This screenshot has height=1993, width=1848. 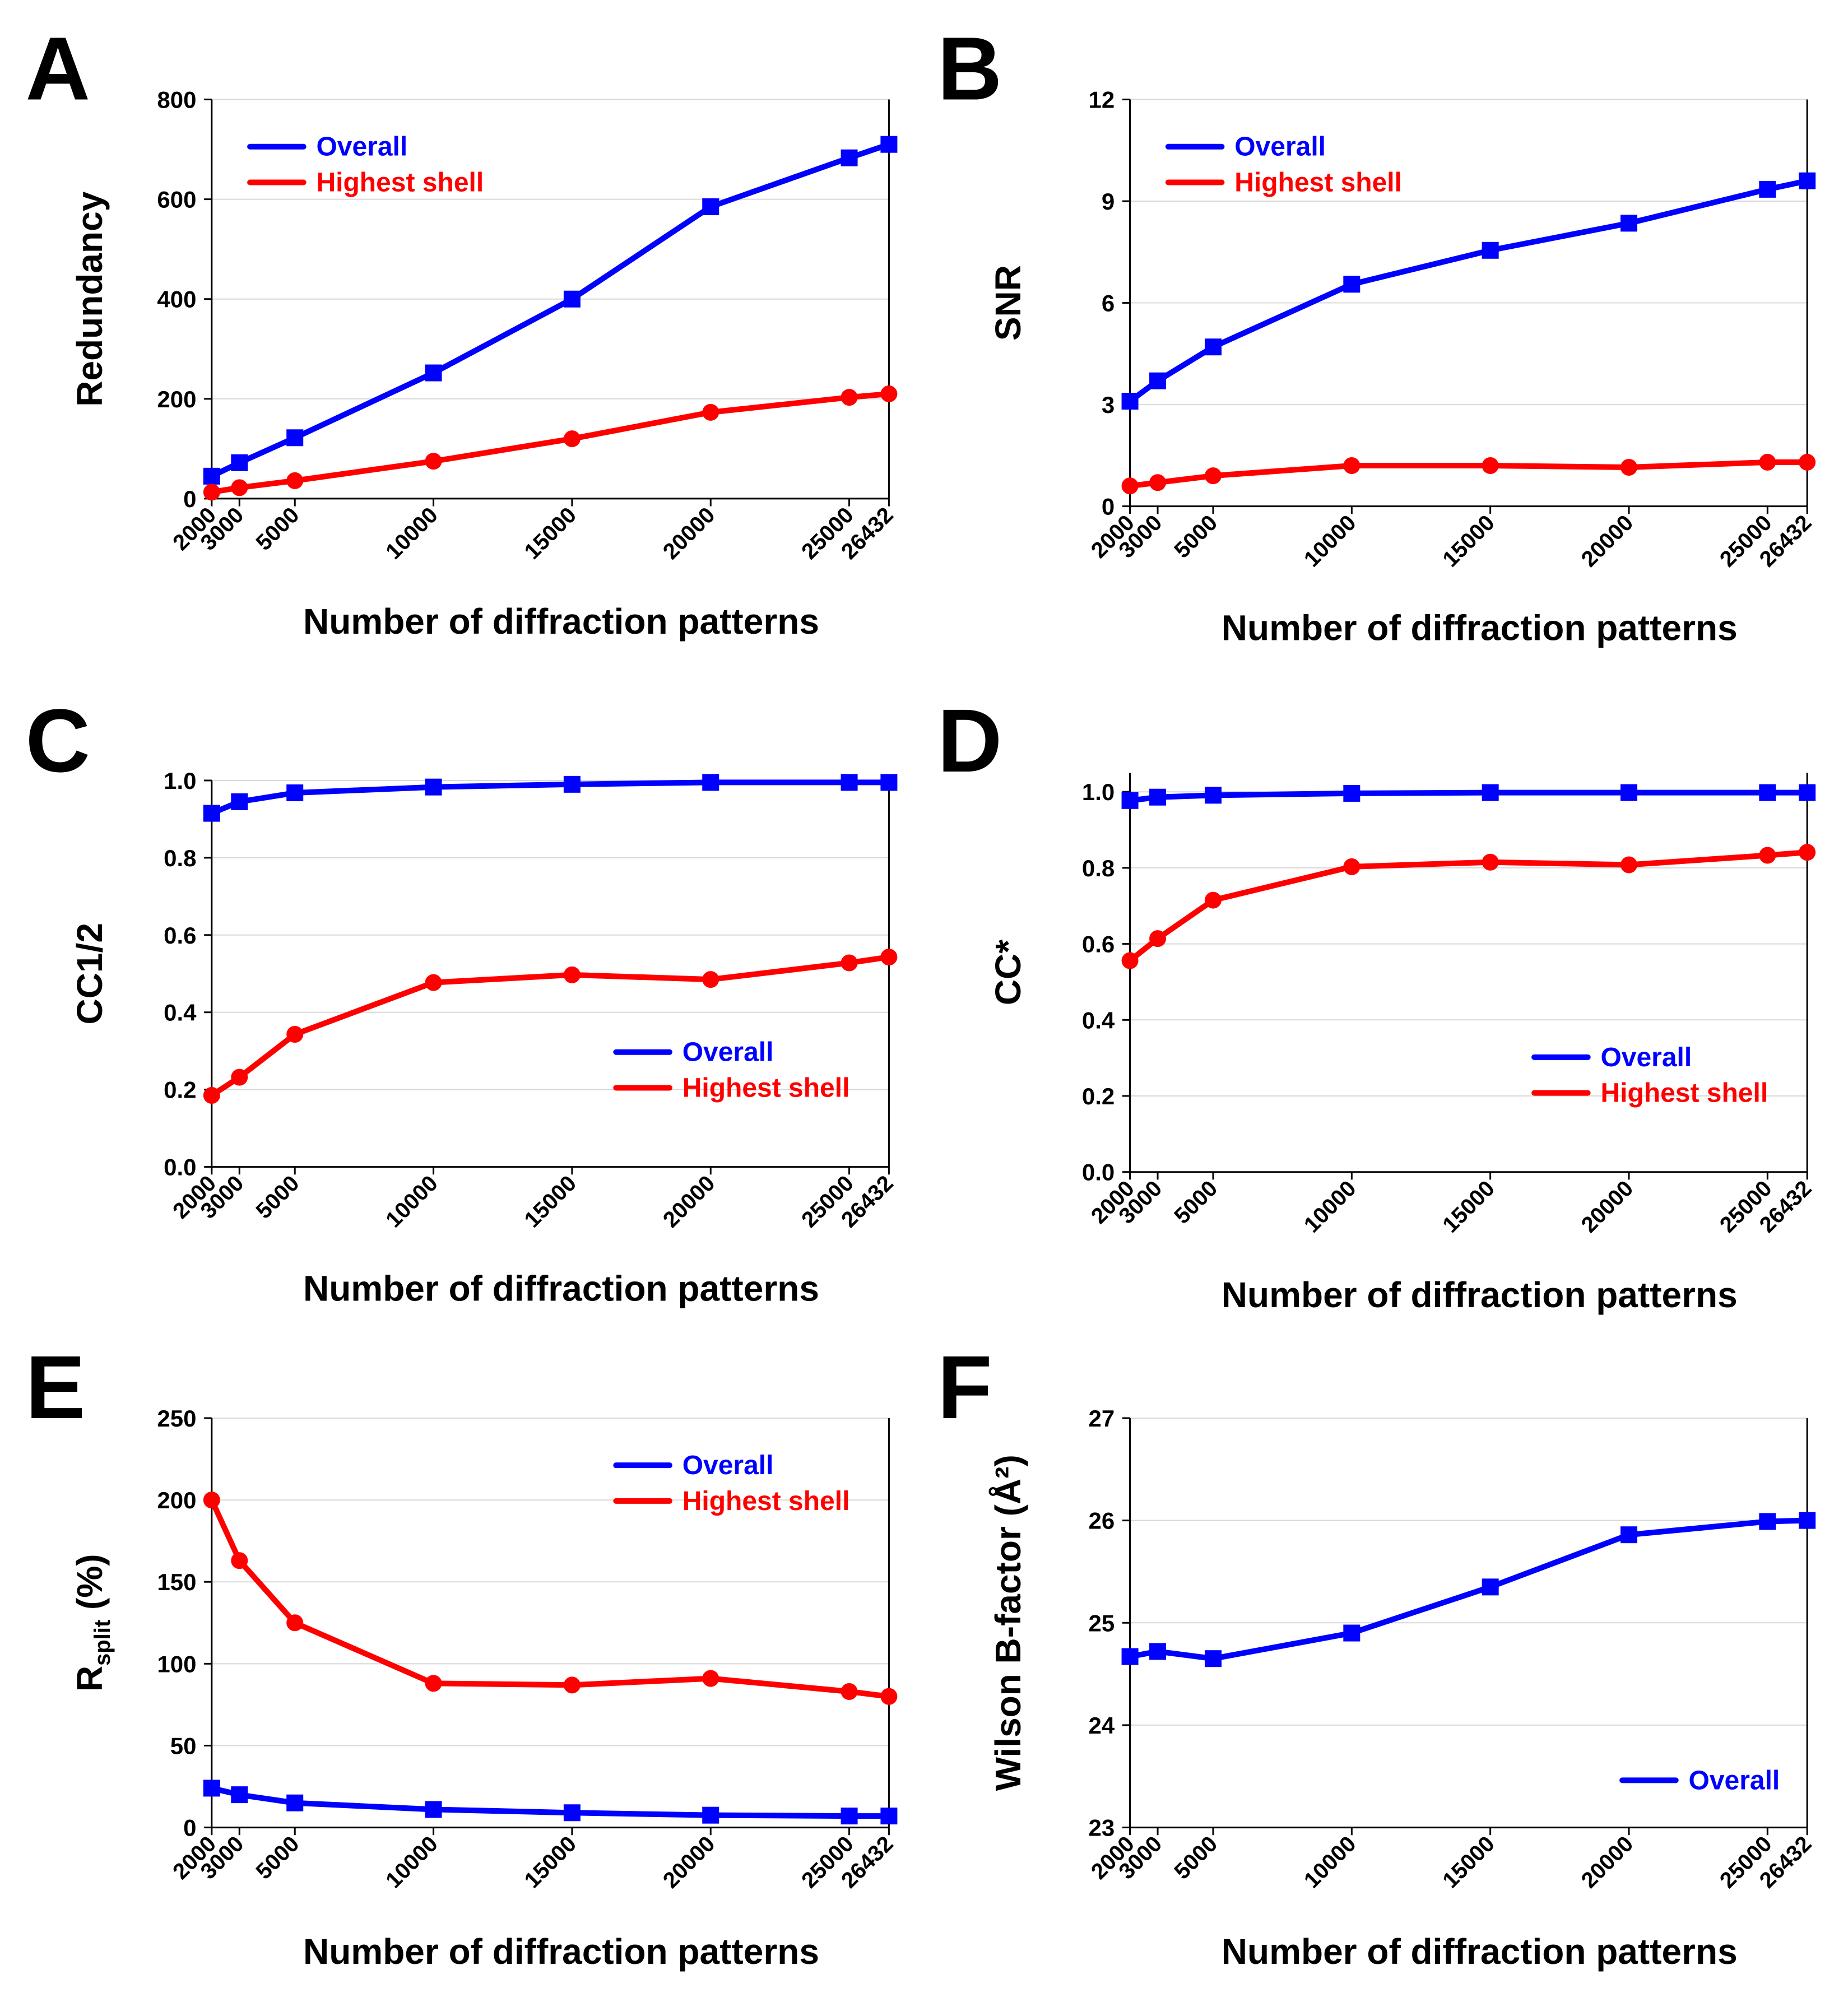 I want to click on y-tick-label: 9, so click(x=1108, y=201).